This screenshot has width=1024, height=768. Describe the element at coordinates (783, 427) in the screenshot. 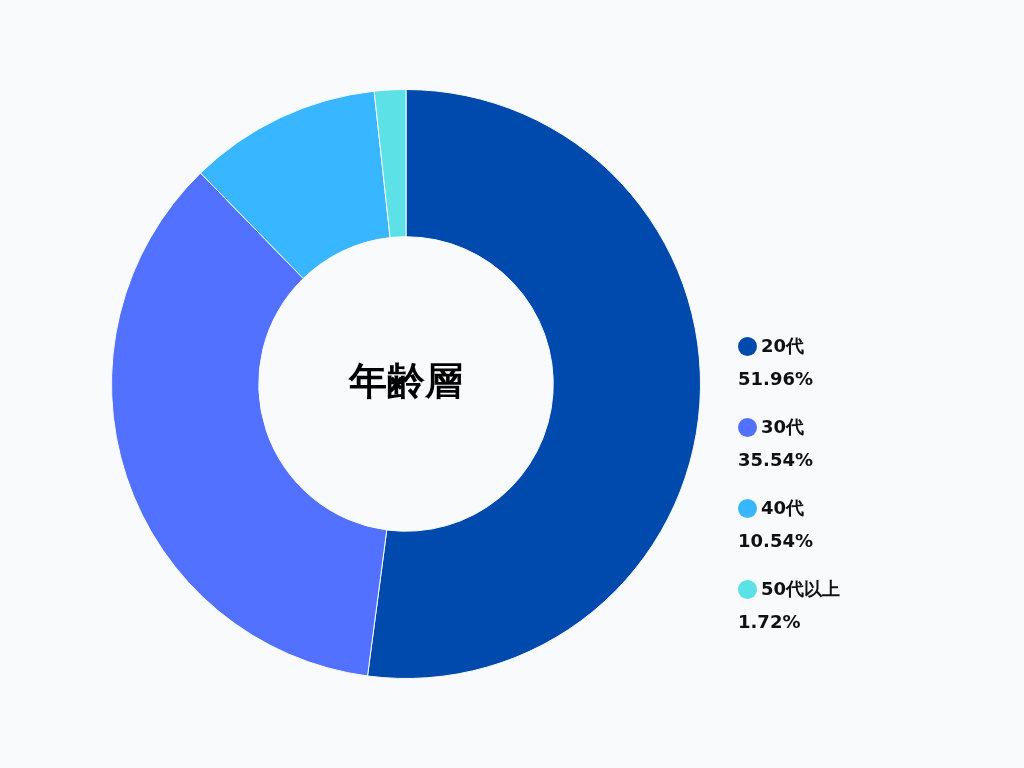

I see `legend-label: 30代` at that location.